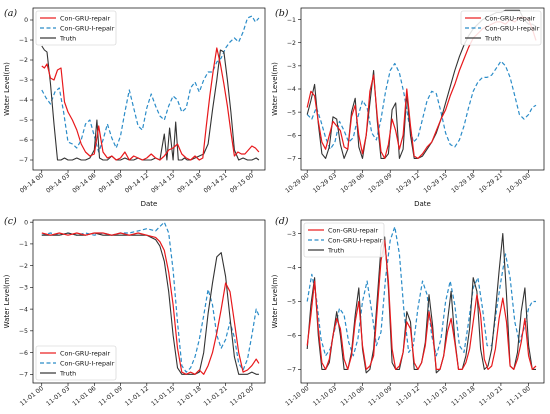 The width and height of the screenshot is (550, 414). Describe the element at coordinates (111, 396) in the screenshot. I see `x-tick-label: 11-01 09` at that location.